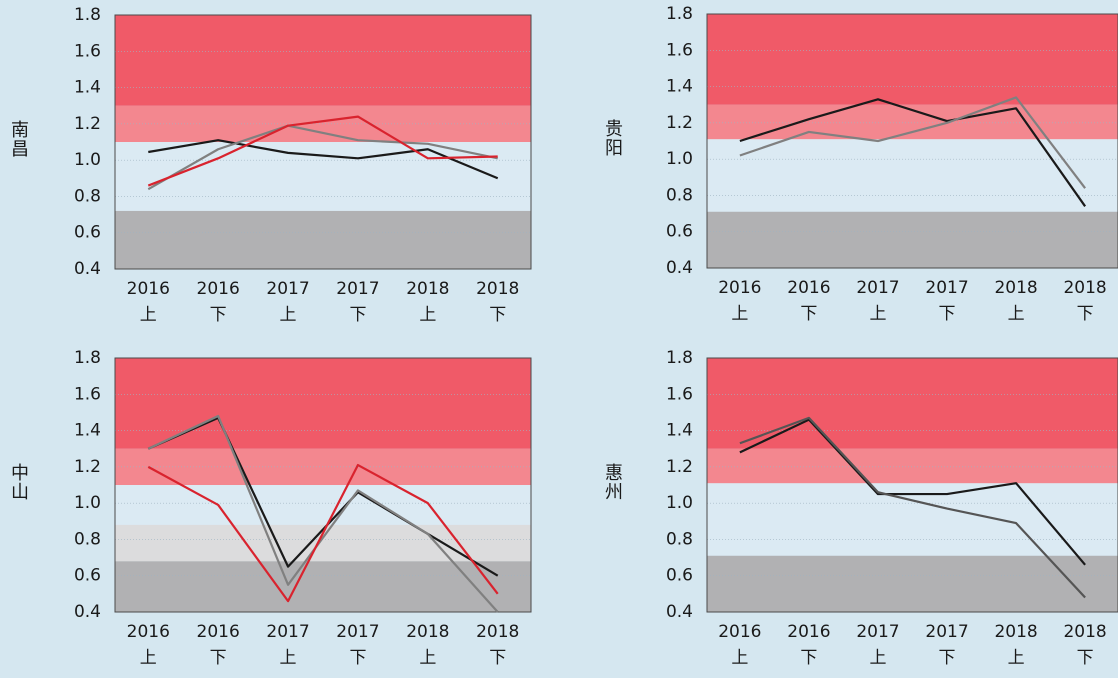  What do you see at coordinates (612, 138) in the screenshot?
I see `chart-title: 贵阳` at bounding box center [612, 138].